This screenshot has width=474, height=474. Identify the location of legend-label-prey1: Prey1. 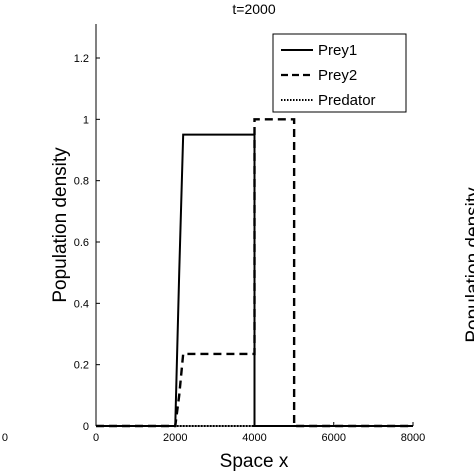
(337, 50).